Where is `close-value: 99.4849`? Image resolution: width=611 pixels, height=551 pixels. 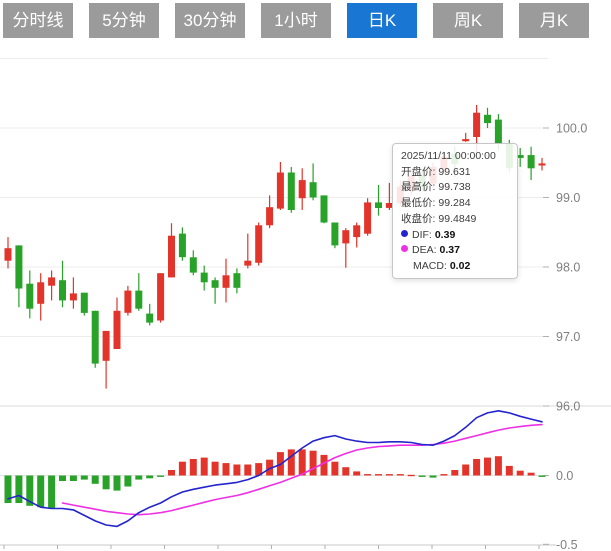
close-value: 99.4849 is located at coordinates (457, 218).